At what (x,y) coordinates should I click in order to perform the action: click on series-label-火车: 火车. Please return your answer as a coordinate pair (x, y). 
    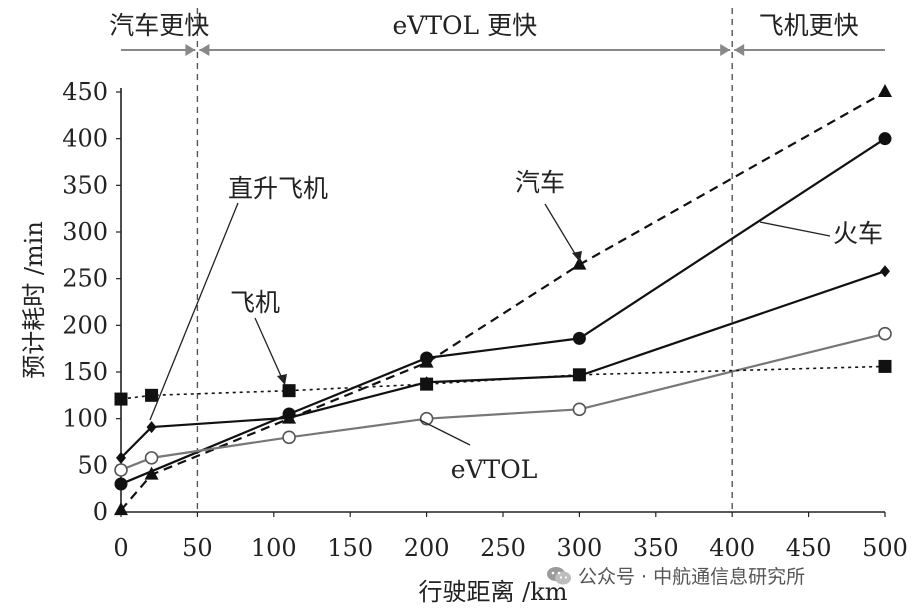
    Looking at the image, I should click on (858, 233).